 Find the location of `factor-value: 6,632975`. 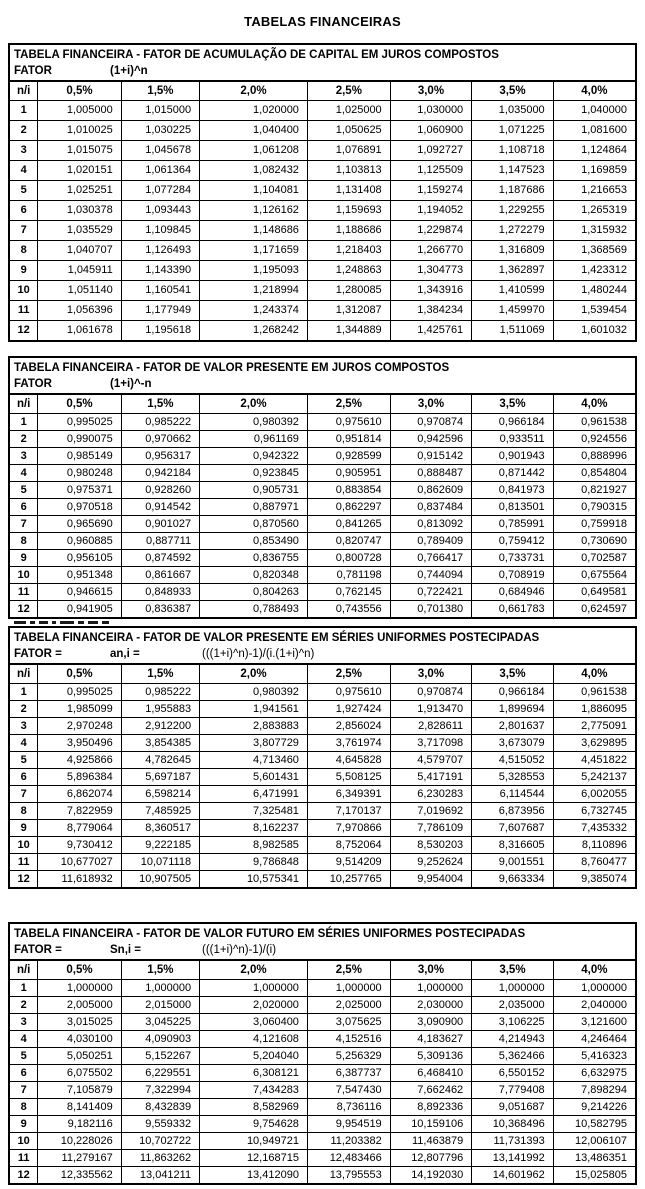

factor-value: 6,632975 is located at coordinates (594, 1073).